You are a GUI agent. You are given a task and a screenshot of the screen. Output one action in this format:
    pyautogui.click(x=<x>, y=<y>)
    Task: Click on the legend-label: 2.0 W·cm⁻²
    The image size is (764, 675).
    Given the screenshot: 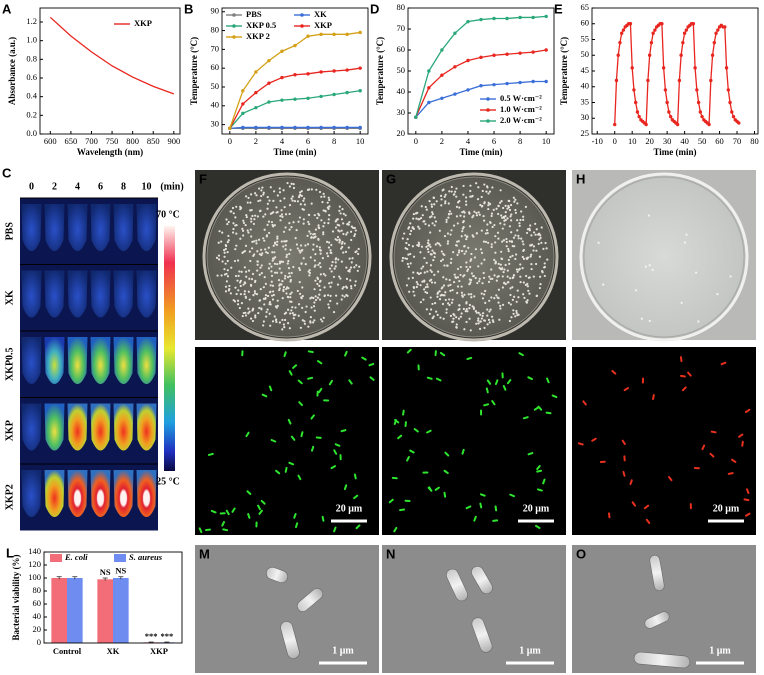 What is the action you would take?
    pyautogui.click(x=521, y=120)
    